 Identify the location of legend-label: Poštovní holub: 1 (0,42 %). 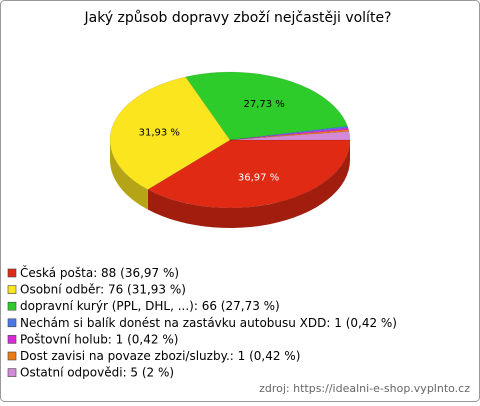
(99, 339).